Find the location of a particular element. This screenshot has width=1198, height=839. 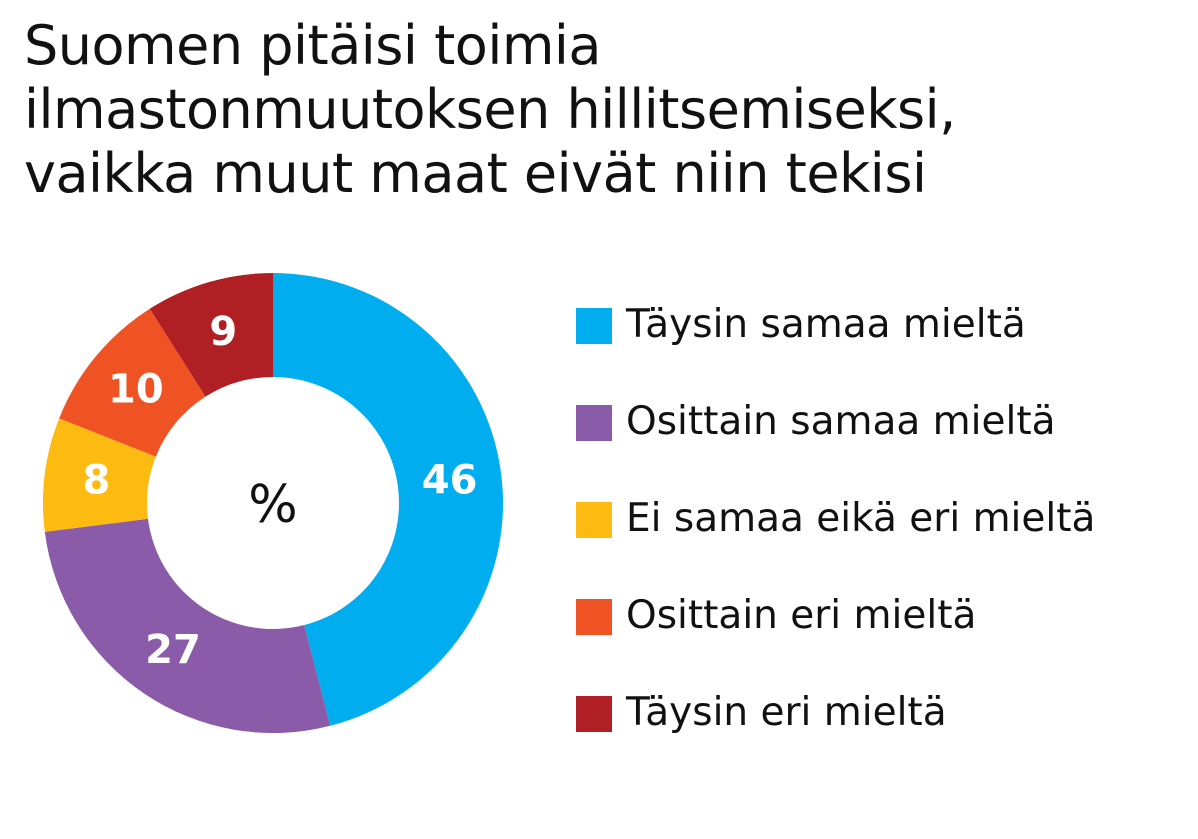

donut-center-label: % is located at coordinates (272, 505).